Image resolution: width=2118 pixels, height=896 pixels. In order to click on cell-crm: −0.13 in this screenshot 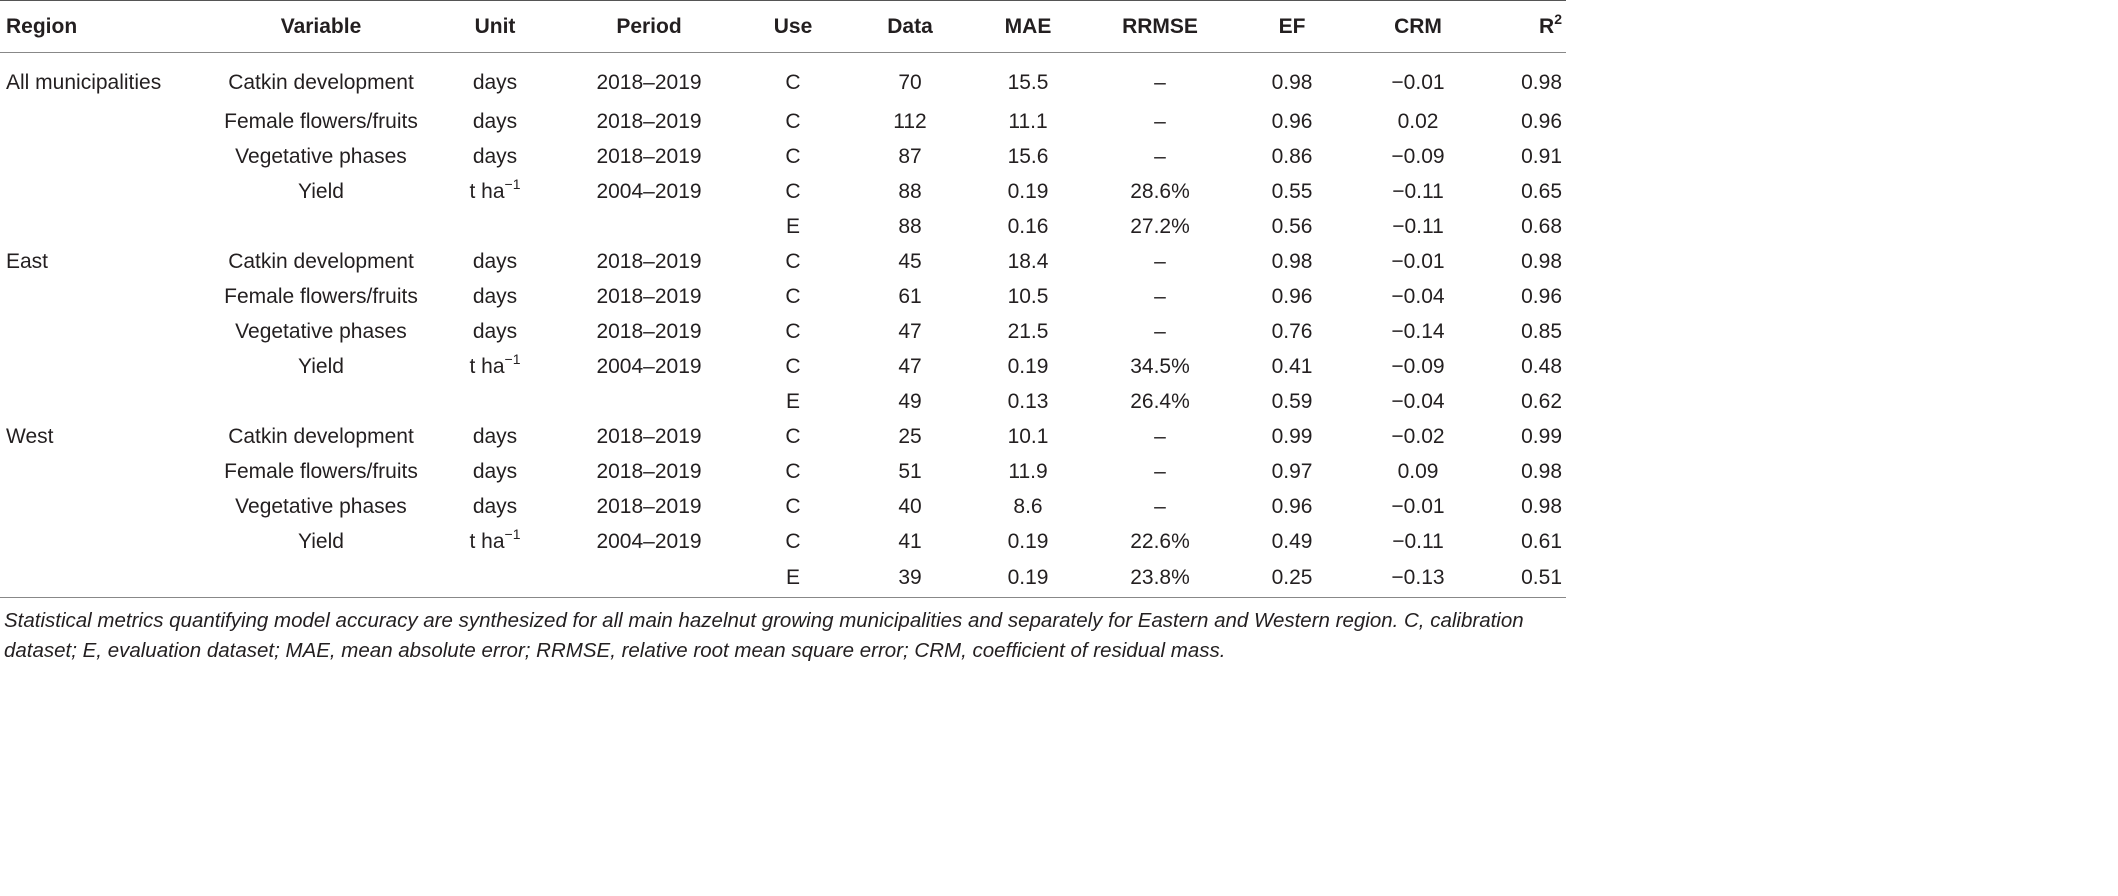, I will do `click(1418, 578)`.